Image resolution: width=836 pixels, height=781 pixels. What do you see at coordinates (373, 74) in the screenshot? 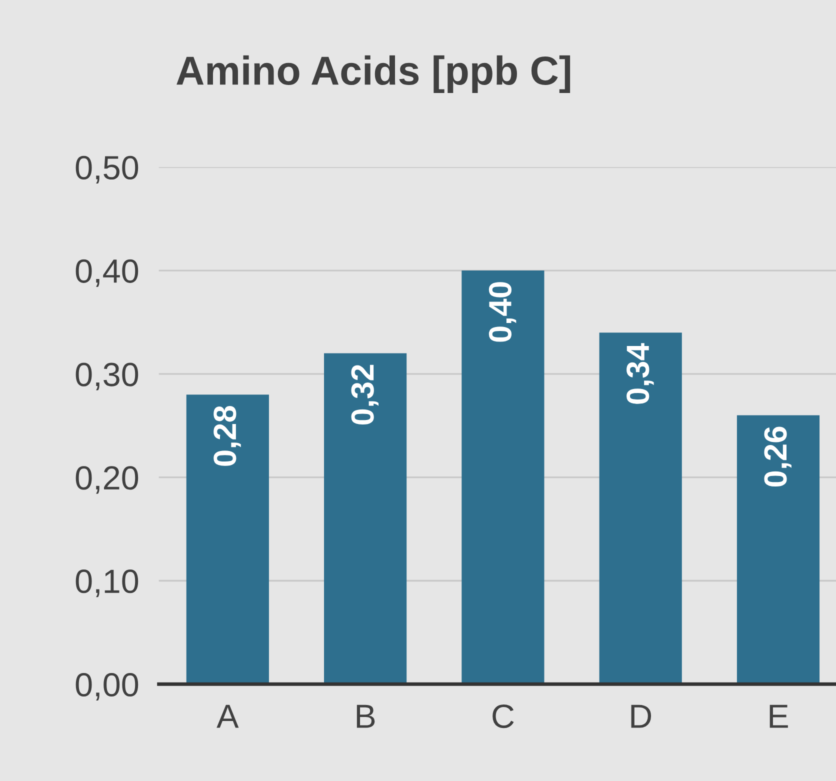
I see `chart-title: Amino Acids [ppb C]` at bounding box center [373, 74].